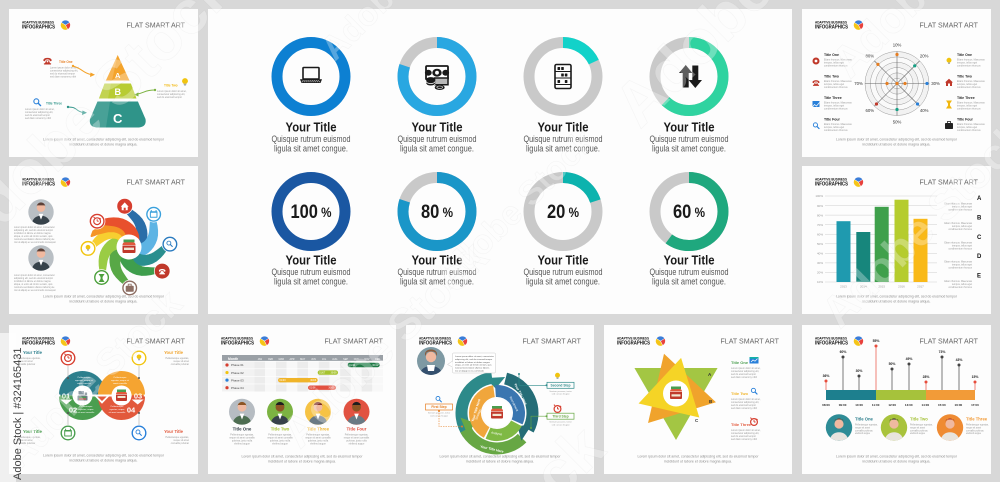 This screenshot has height=482, width=1000. I want to click on svg-text: JAN, so click(260, 359).